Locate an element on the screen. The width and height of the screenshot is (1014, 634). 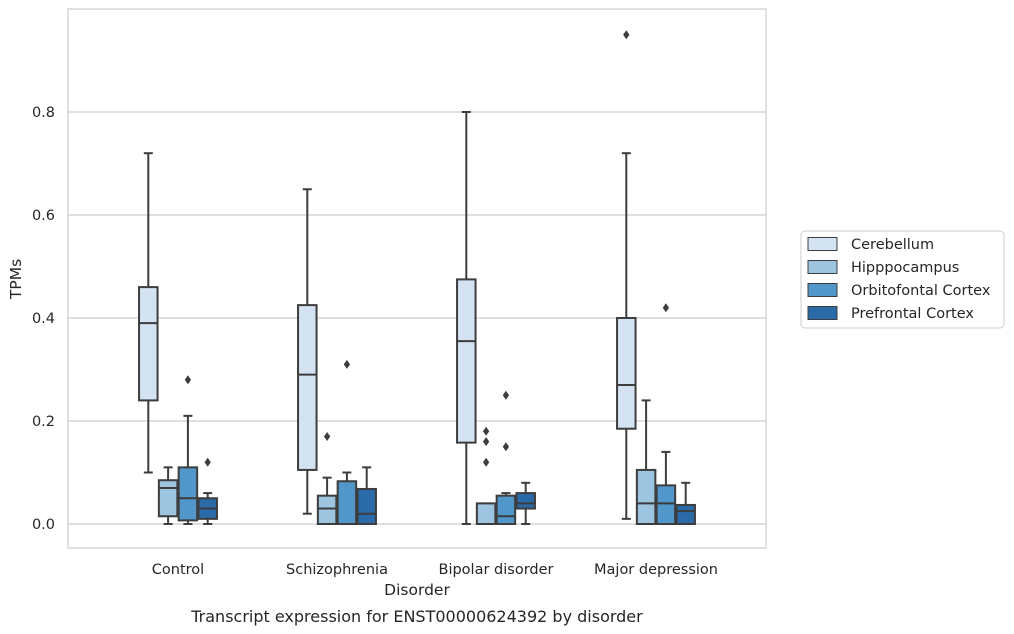
box-prefrontal-cortex-schizophrenia is located at coordinates (366, 496).